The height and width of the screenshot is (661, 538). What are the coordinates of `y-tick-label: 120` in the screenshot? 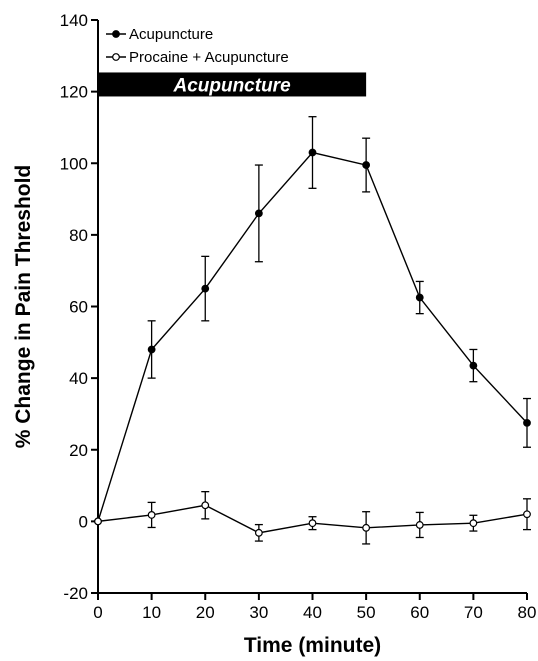 It's located at (74, 92).